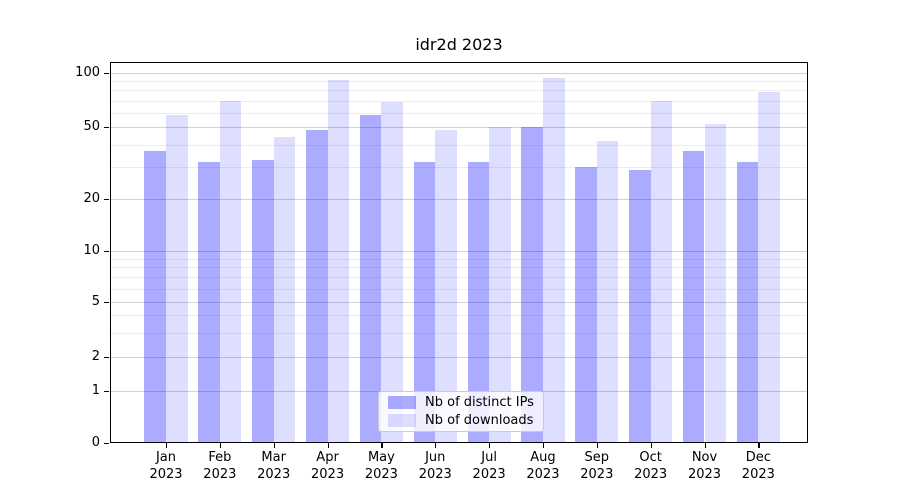 The width and height of the screenshot is (900, 500). What do you see at coordinates (758, 466) in the screenshot?
I see `x-tick-label: Dec 2023` at bounding box center [758, 466].